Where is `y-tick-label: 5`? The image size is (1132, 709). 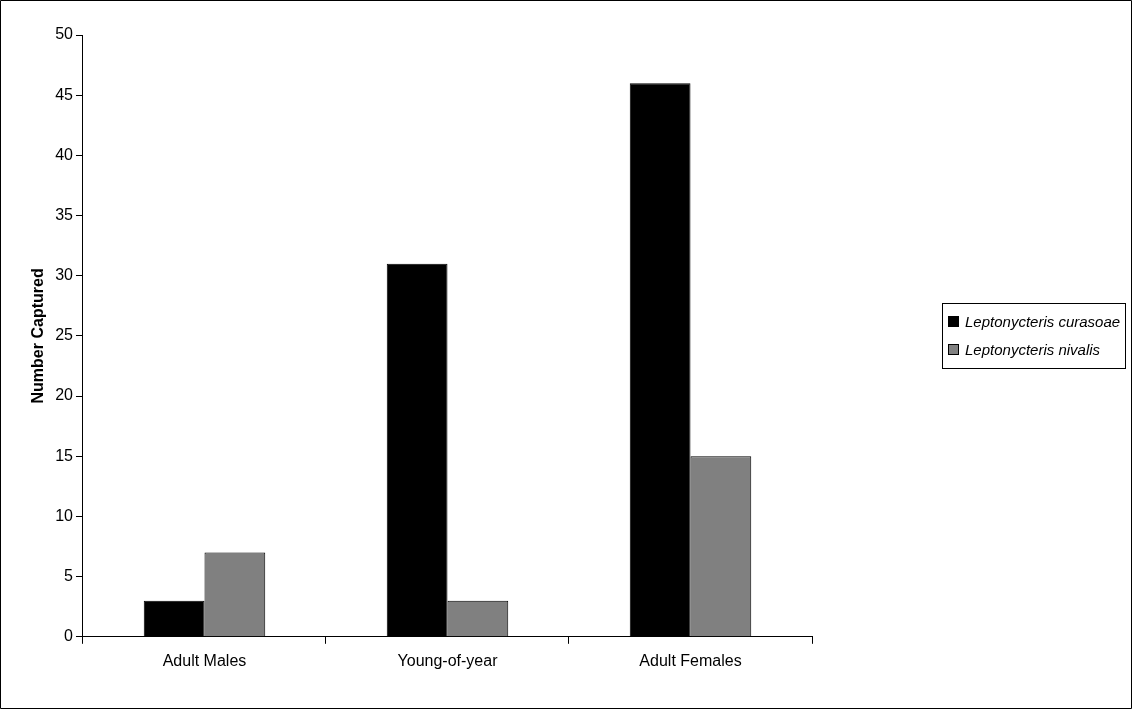
y-tick-label: 5 is located at coordinates (69, 576).